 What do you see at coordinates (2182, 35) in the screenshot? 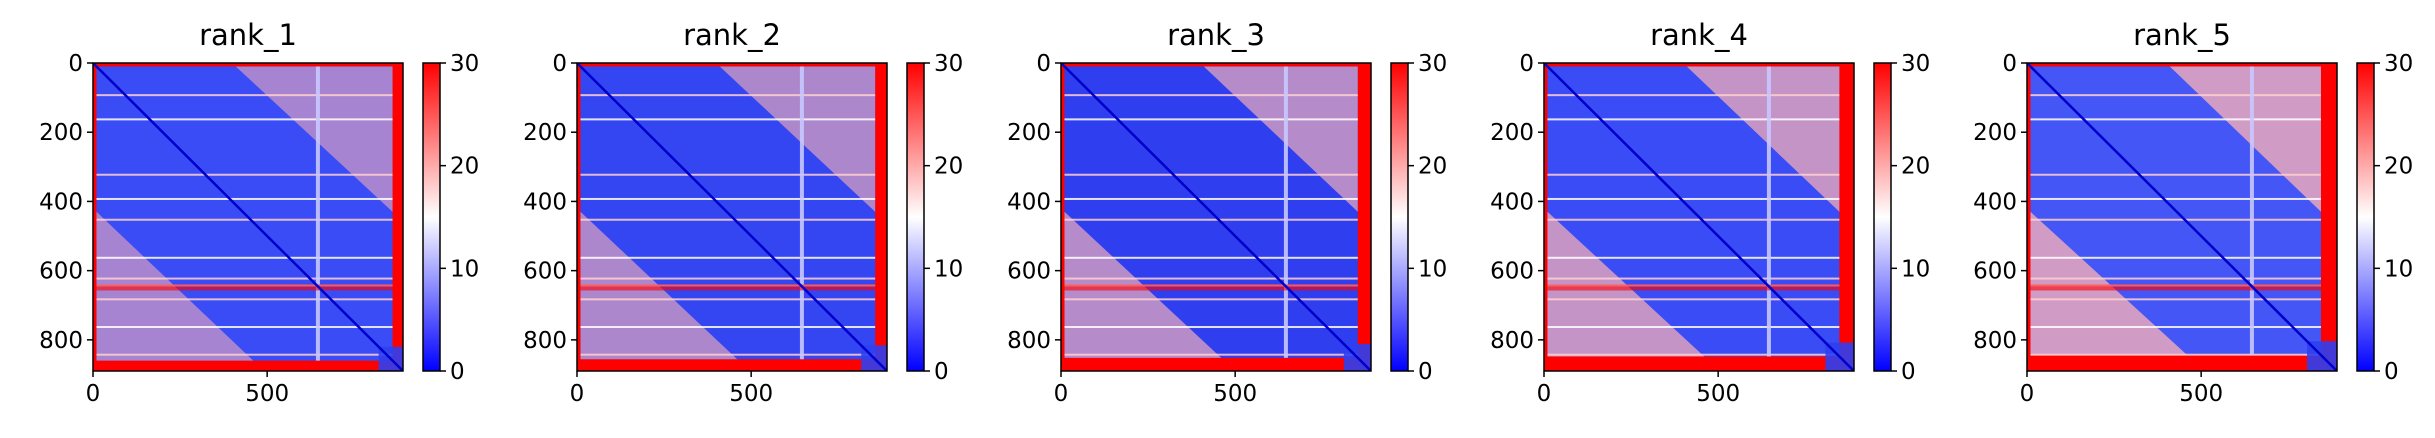
I see `panel-title: rank_5` at bounding box center [2182, 35].